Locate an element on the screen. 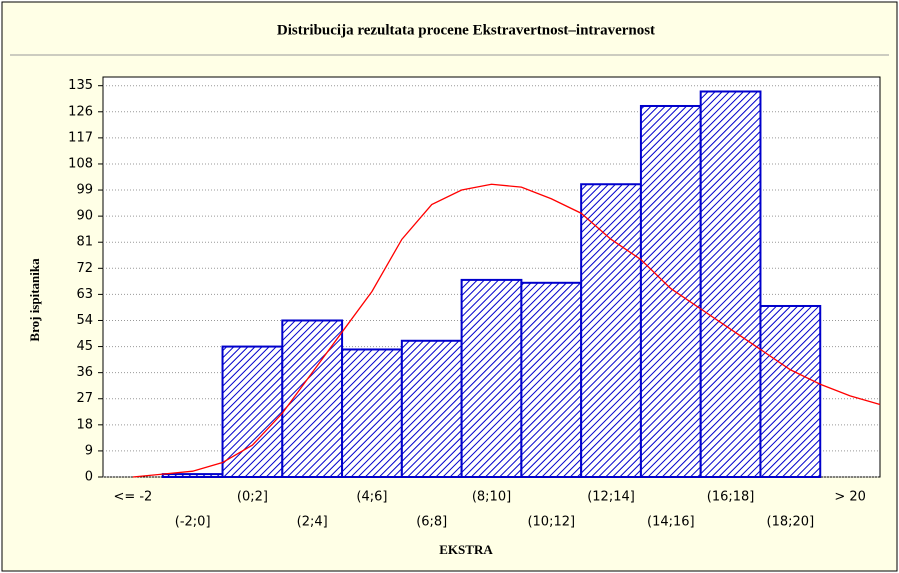 The height and width of the screenshot is (573, 899). x-tick-label: (10;12] is located at coordinates (551, 522).